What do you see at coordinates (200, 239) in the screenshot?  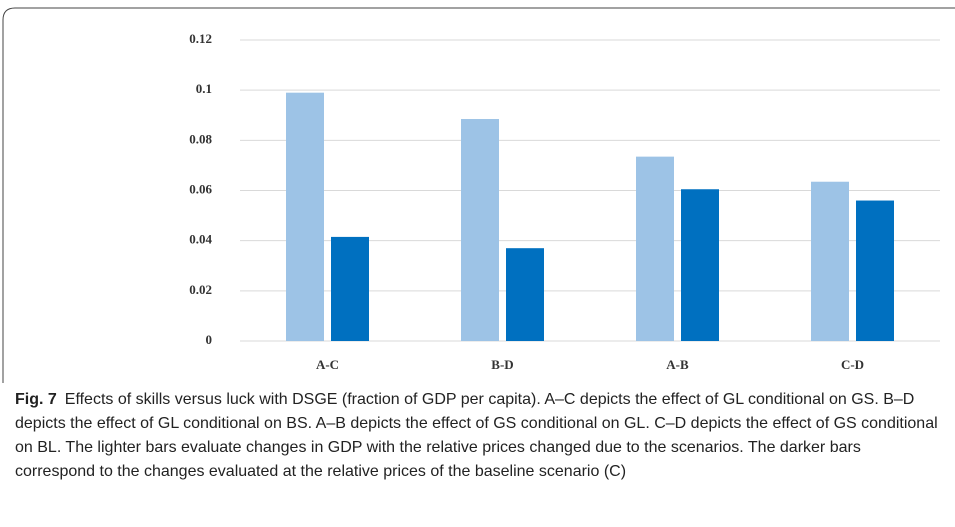 I see `y-tick-label: 0.04` at bounding box center [200, 239].